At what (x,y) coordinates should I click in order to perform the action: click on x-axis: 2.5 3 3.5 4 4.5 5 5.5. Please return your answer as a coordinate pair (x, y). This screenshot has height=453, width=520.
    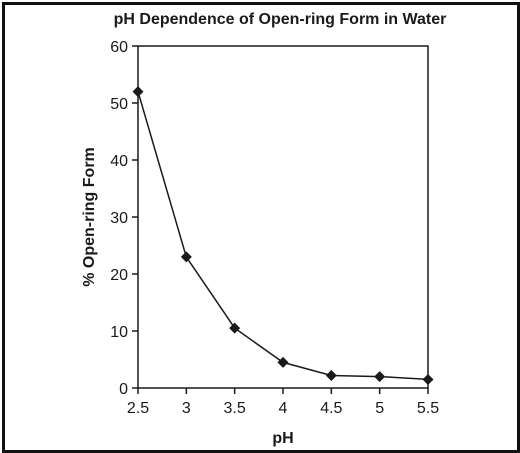
    Looking at the image, I should click on (283, 402).